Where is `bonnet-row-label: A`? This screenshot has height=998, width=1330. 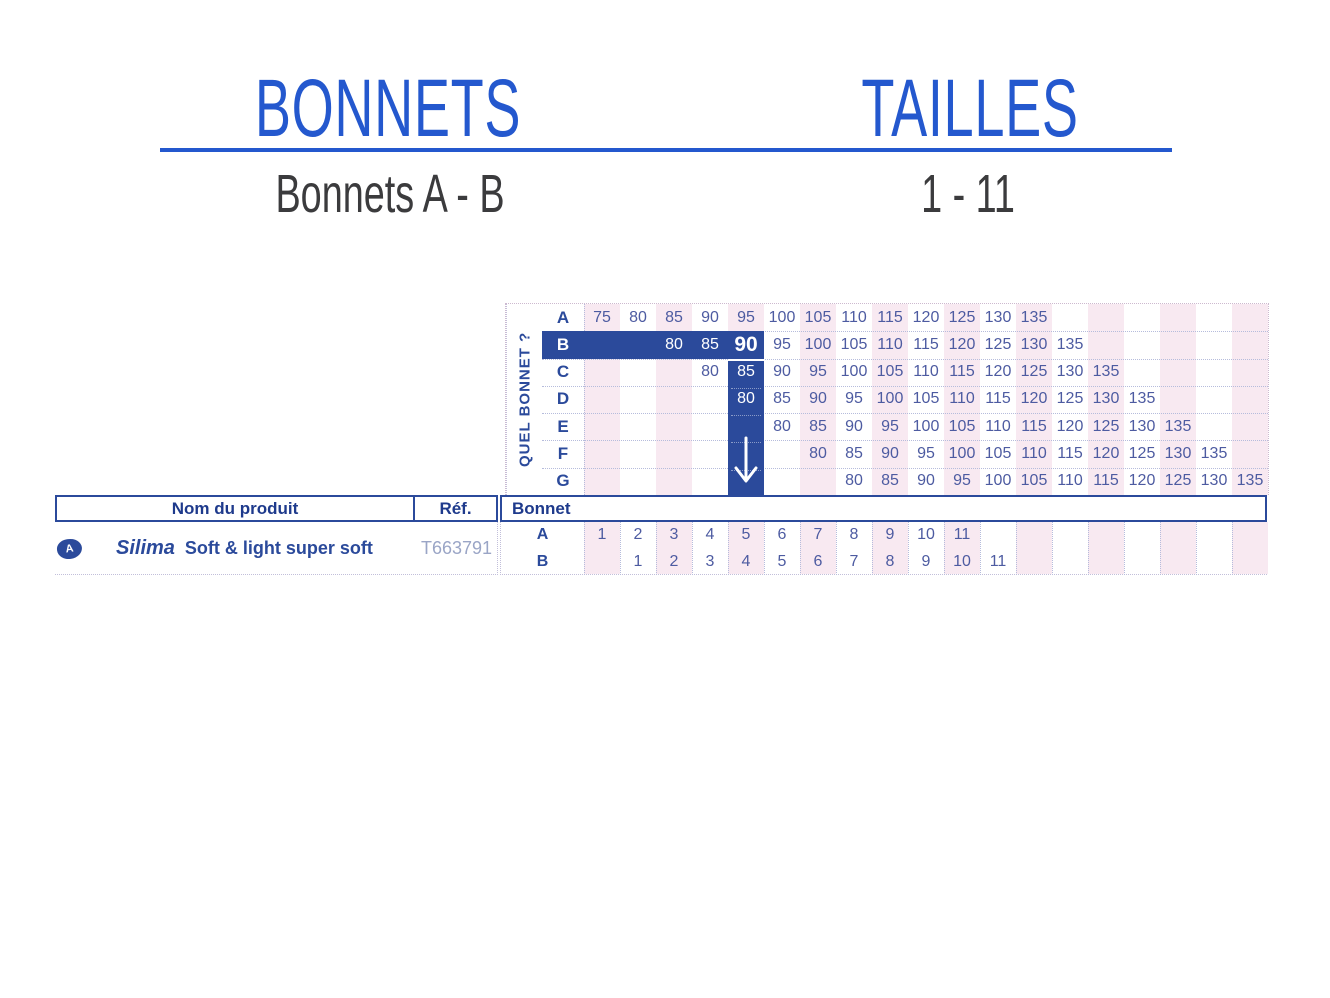
bonnet-row-label: A is located at coordinates (542, 534).